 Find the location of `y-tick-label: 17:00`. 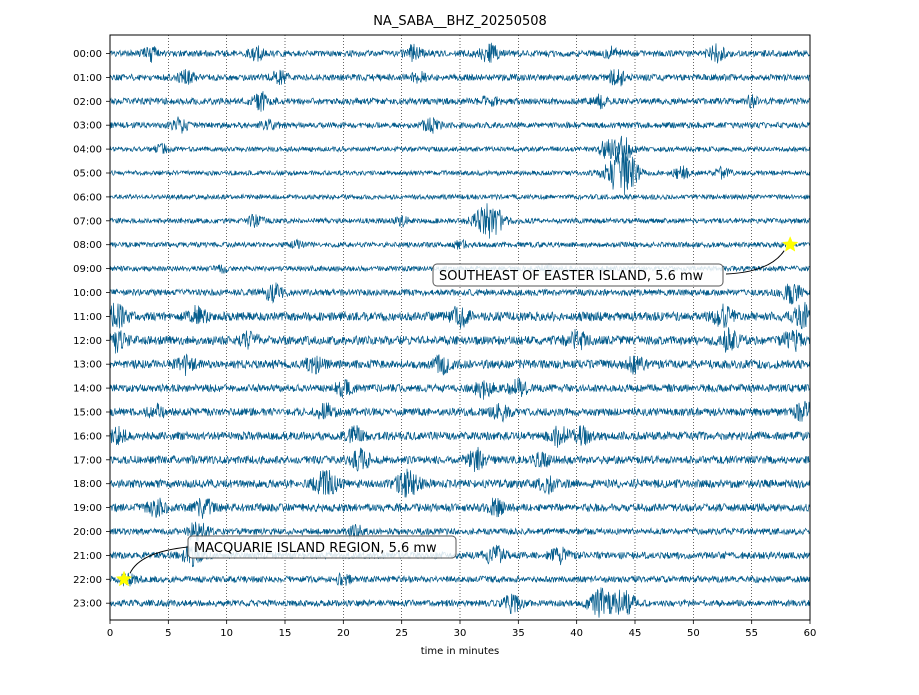

y-tick-label: 17:00 is located at coordinates (87, 460).